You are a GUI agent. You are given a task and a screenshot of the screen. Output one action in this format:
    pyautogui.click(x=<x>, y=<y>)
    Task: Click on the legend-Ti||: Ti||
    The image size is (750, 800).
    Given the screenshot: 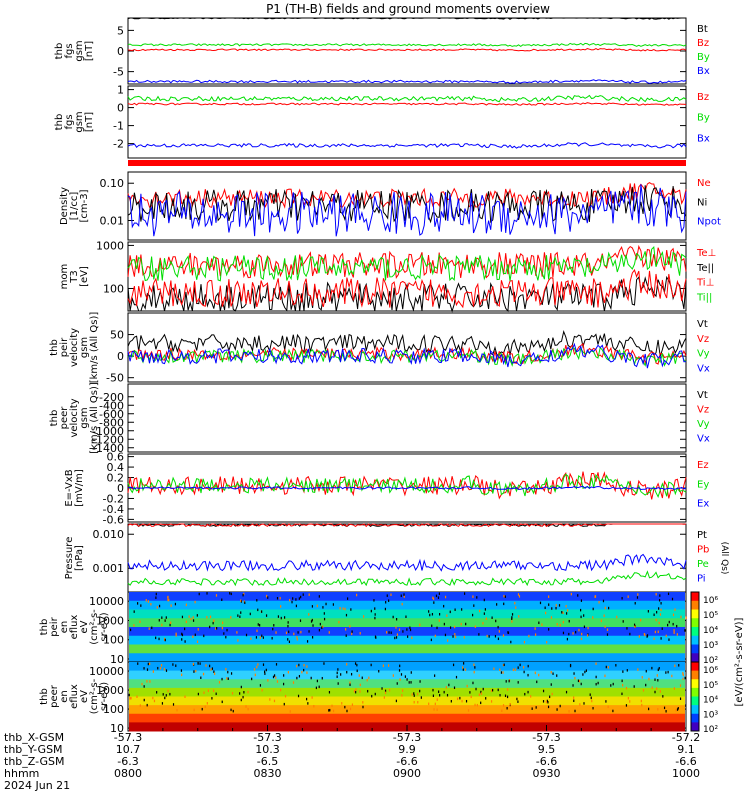 What is the action you would take?
    pyautogui.click(x=704, y=297)
    